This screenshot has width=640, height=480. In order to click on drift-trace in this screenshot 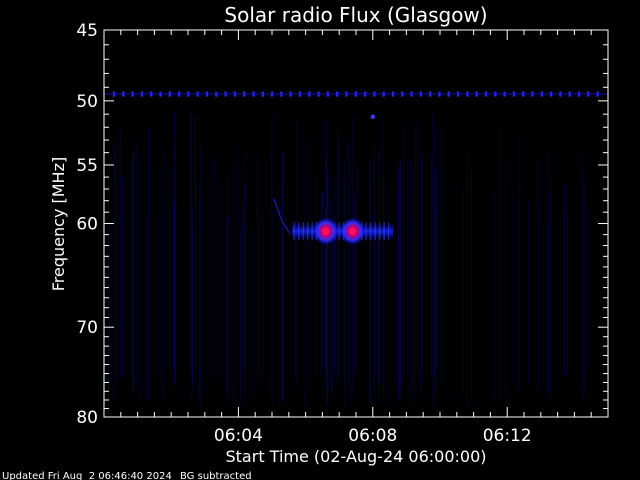, I will do `click(282, 216)`.